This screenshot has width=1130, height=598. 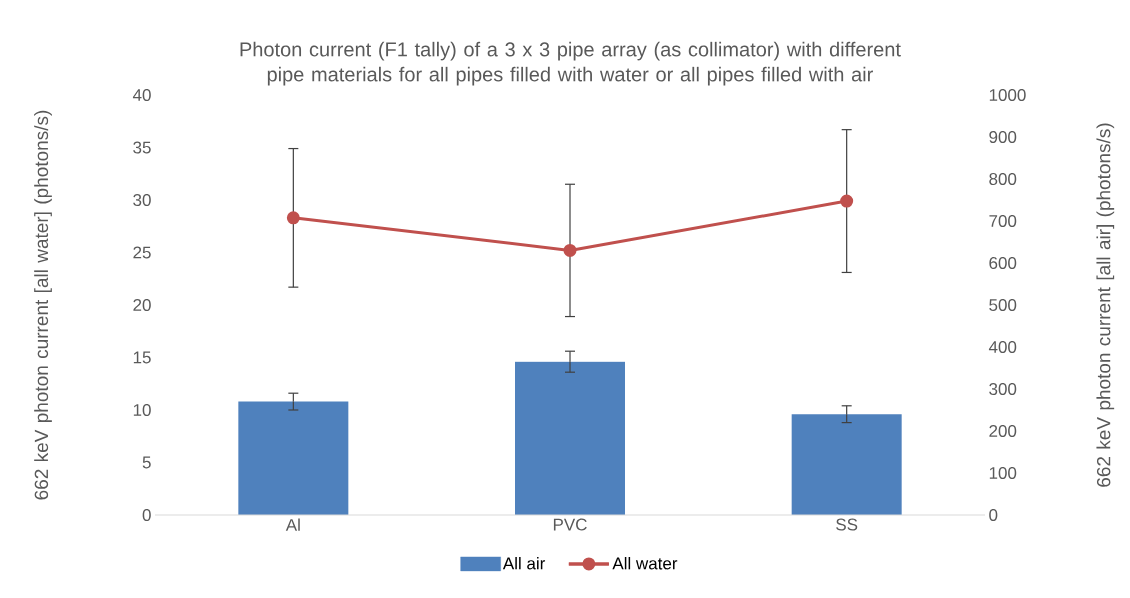 I want to click on y2-tick-label: 400, so click(x=1002, y=347).